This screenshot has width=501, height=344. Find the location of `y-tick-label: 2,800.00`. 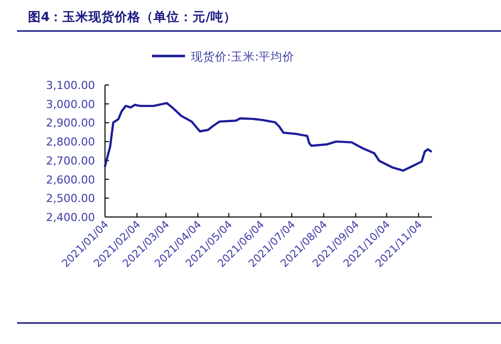

y-tick-label: 2,800.00 is located at coordinates (70, 142).